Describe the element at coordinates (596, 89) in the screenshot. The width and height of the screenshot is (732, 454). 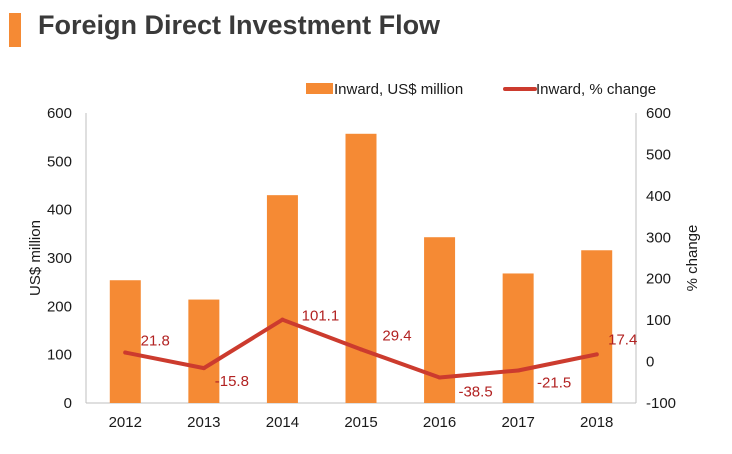
I see `legend-line-label: Inward, % change` at that location.